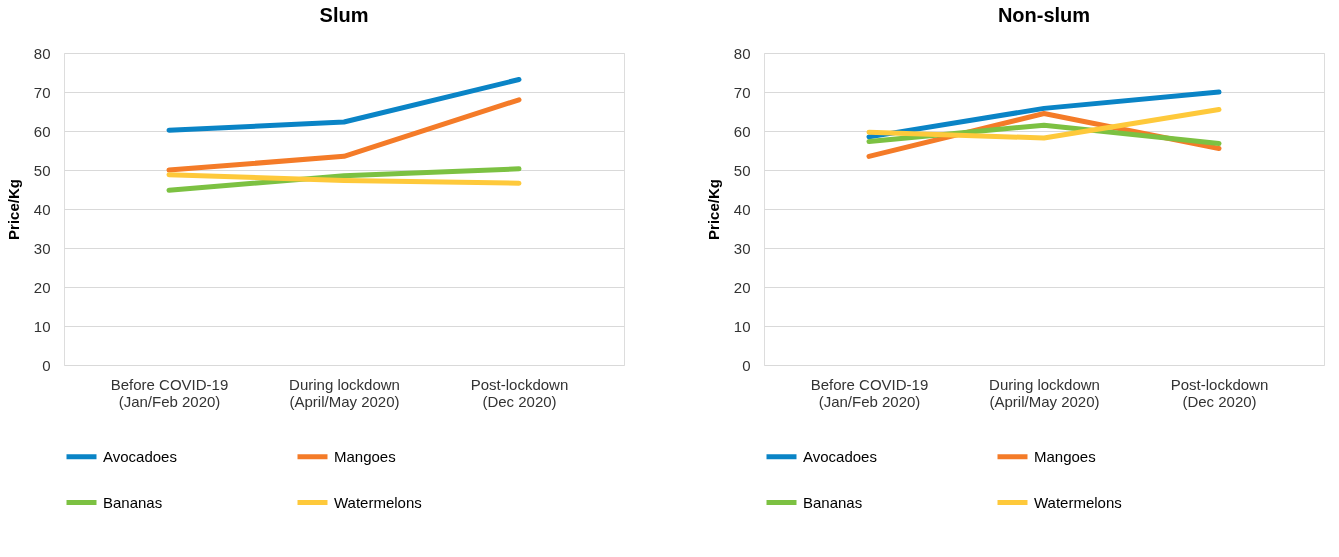 This screenshot has width=1339, height=557. Describe the element at coordinates (344, 15) in the screenshot. I see `chart-title: Slum` at that location.